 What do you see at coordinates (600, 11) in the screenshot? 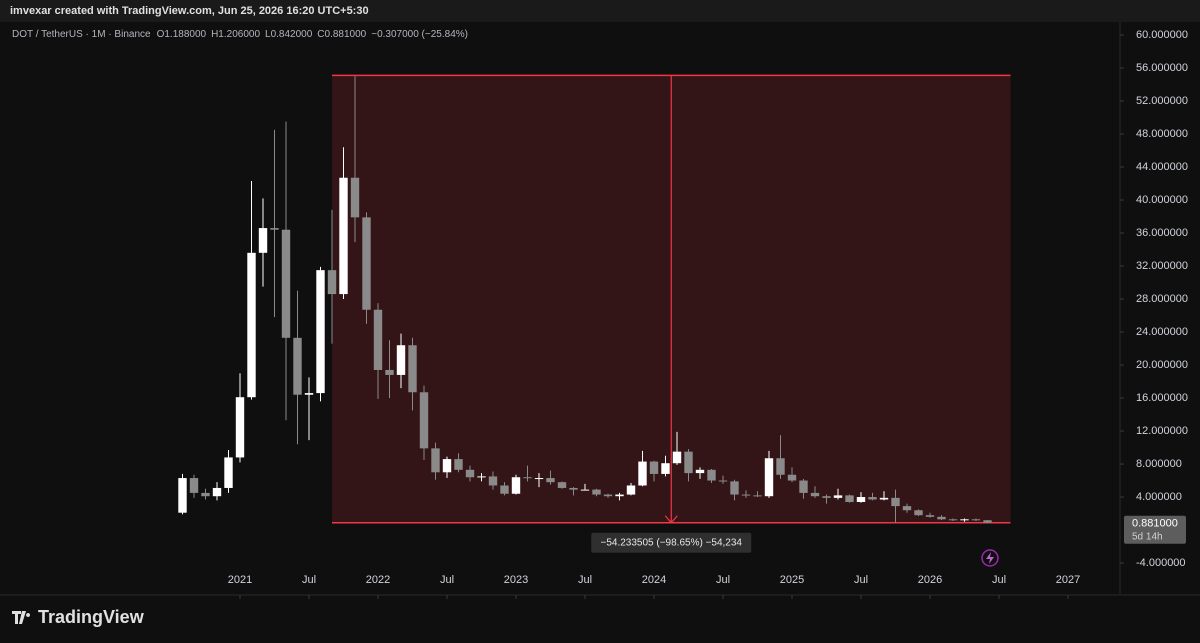
I see `header-bar` at bounding box center [600, 11].